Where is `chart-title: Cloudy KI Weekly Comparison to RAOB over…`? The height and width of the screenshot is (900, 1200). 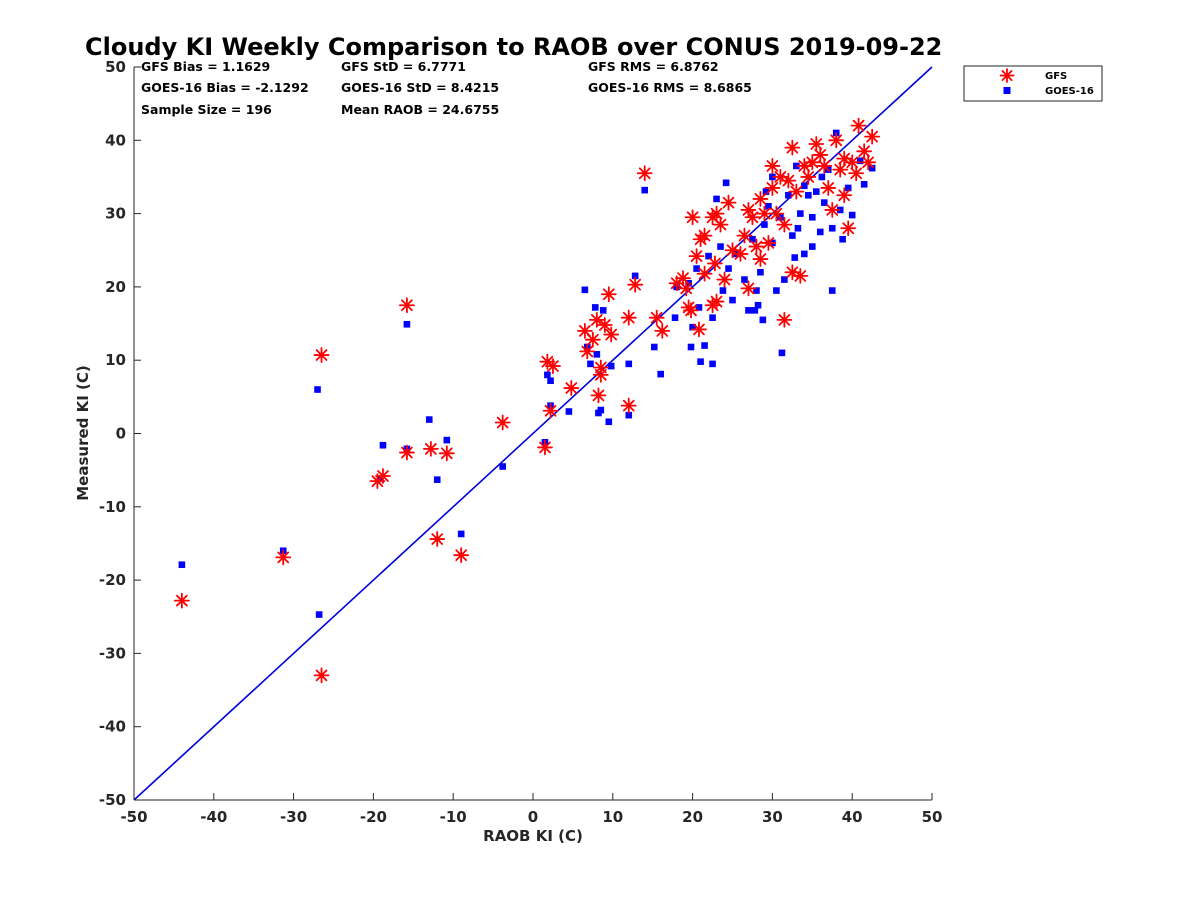
chart-title: Cloudy KI Weekly Comparison to RAOB over… is located at coordinates (513, 47).